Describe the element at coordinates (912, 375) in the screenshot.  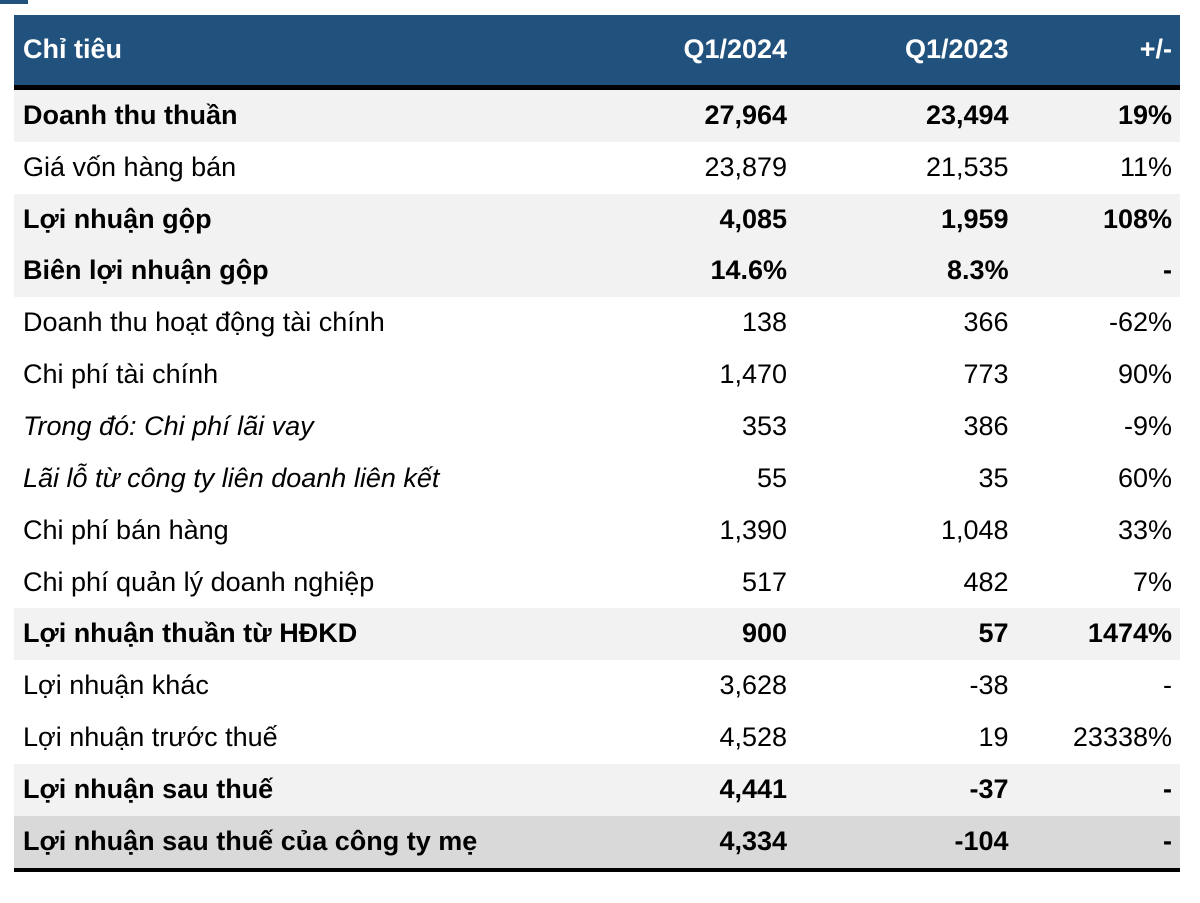
I see `value-cell: 773` at that location.